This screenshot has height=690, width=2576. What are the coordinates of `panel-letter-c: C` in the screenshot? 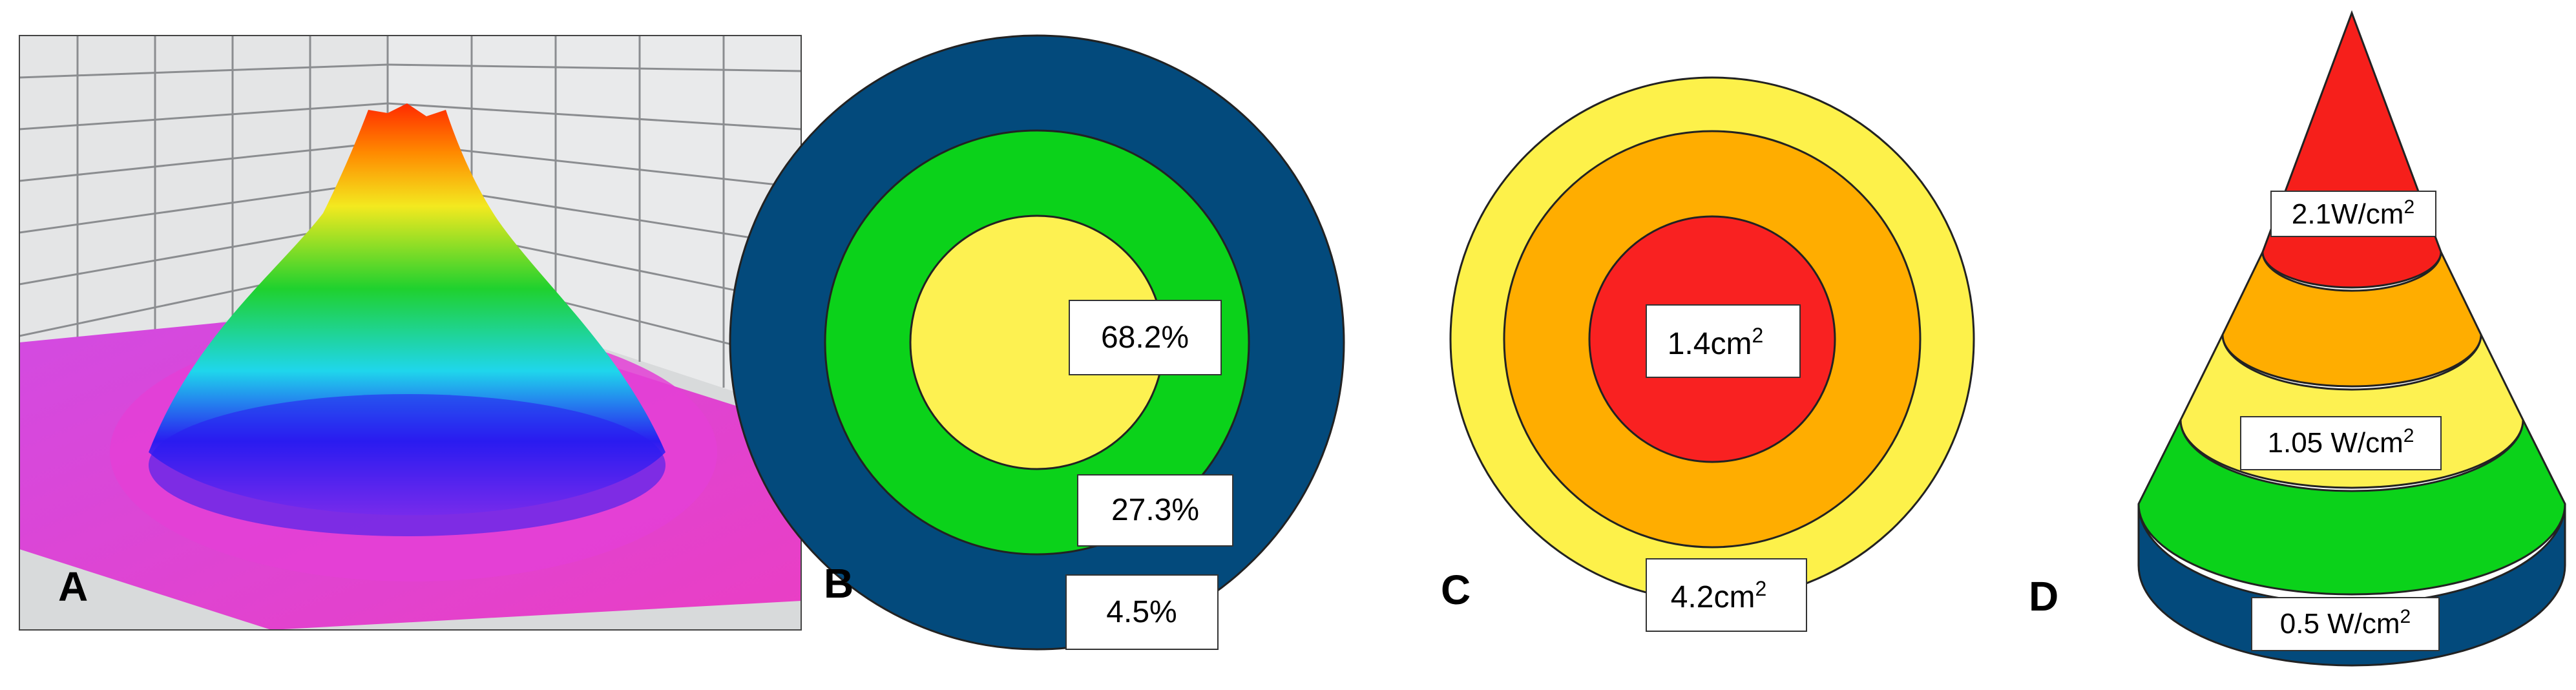 It's located at (1456, 590).